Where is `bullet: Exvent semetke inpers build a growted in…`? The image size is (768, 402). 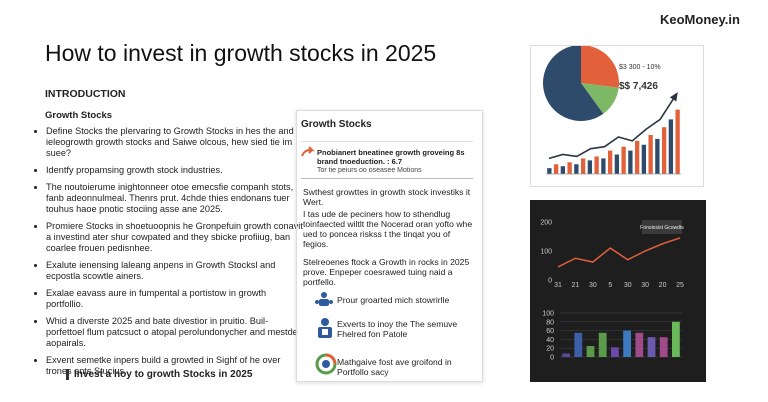 bullet: Exvent semetke inpers build a growted in… is located at coordinates (175, 366).